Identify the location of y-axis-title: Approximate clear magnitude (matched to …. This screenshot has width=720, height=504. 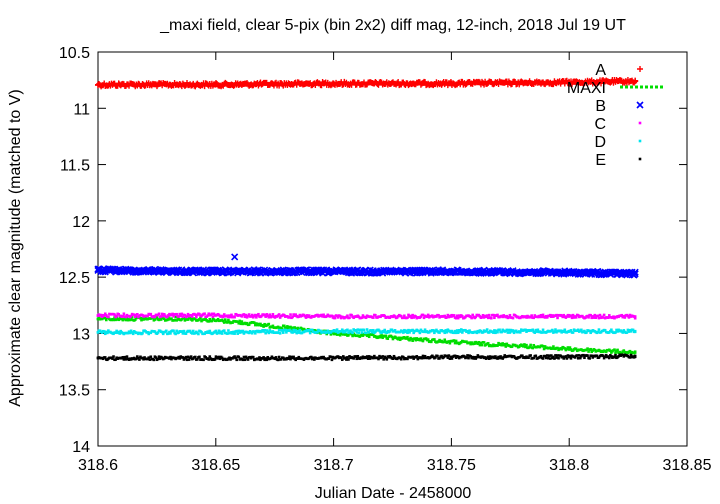
(15, 247).